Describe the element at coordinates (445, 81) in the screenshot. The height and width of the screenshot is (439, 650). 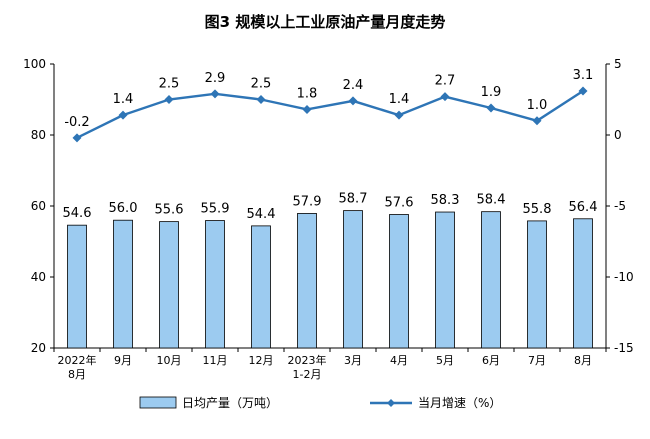
I see `line-data-label: 2.7` at that location.